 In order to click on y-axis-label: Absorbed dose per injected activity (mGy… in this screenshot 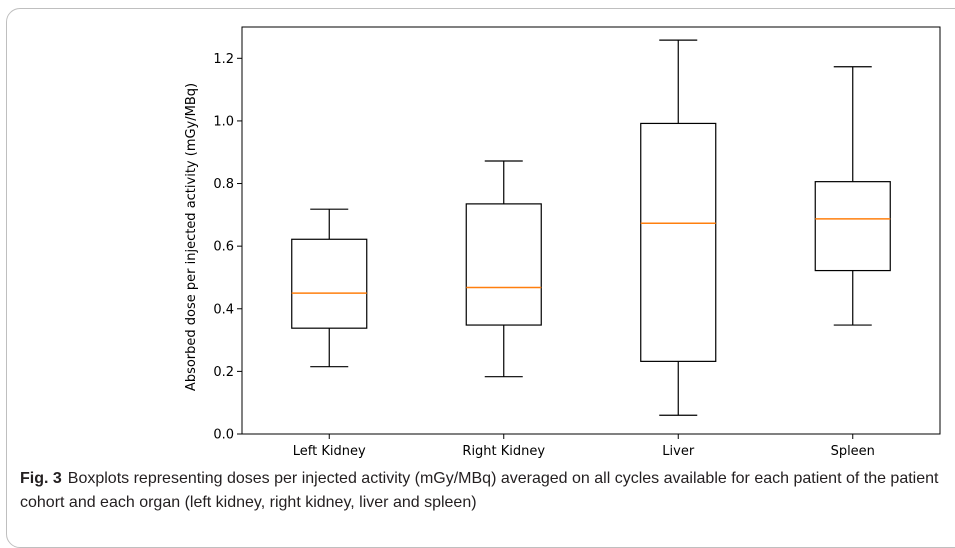, I will do `click(191, 237)`.